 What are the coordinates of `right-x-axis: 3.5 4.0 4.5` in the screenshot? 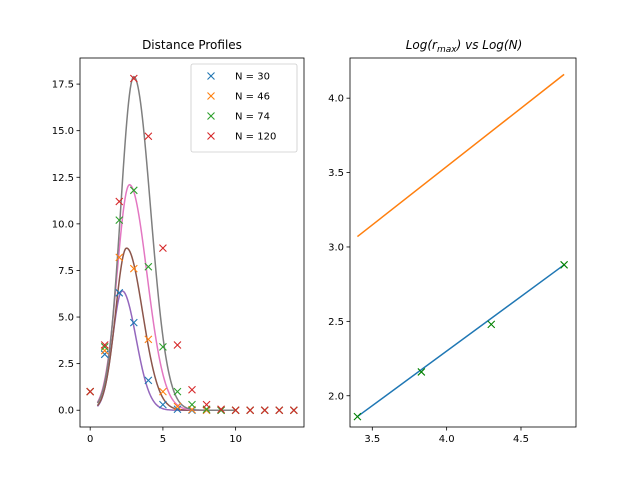 It's located at (446, 436).